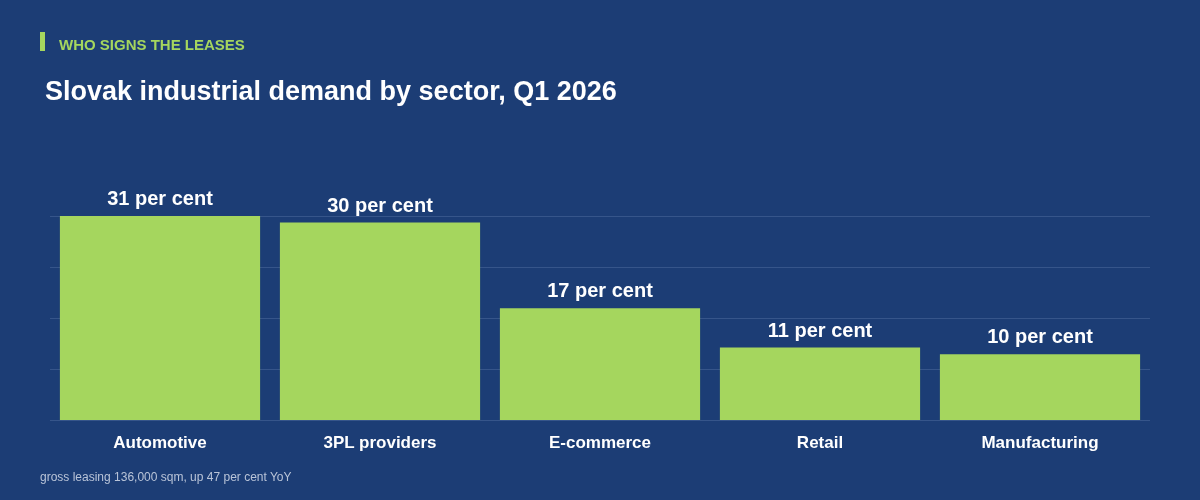  What do you see at coordinates (331, 90) in the screenshot?
I see `chart-title: Slovak industrial demand by sector, Q1 2026` at bounding box center [331, 90].